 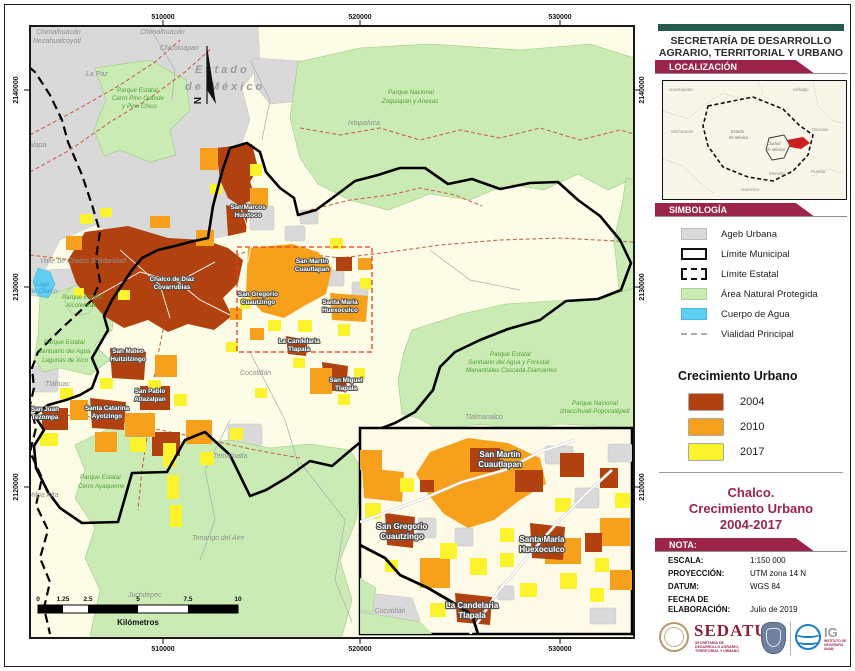 I want to click on agency-line-2: AGRARIO, TERRITORIAL Y URBANO, so click(x=751, y=53).